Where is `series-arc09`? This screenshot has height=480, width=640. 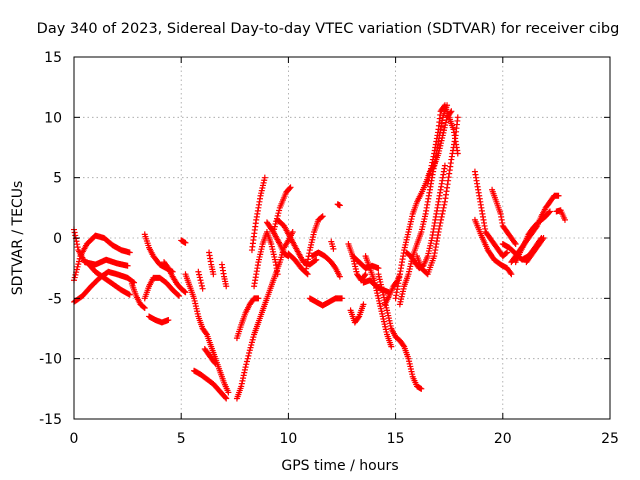
series-arc09 is located at coordinates (175, 277).